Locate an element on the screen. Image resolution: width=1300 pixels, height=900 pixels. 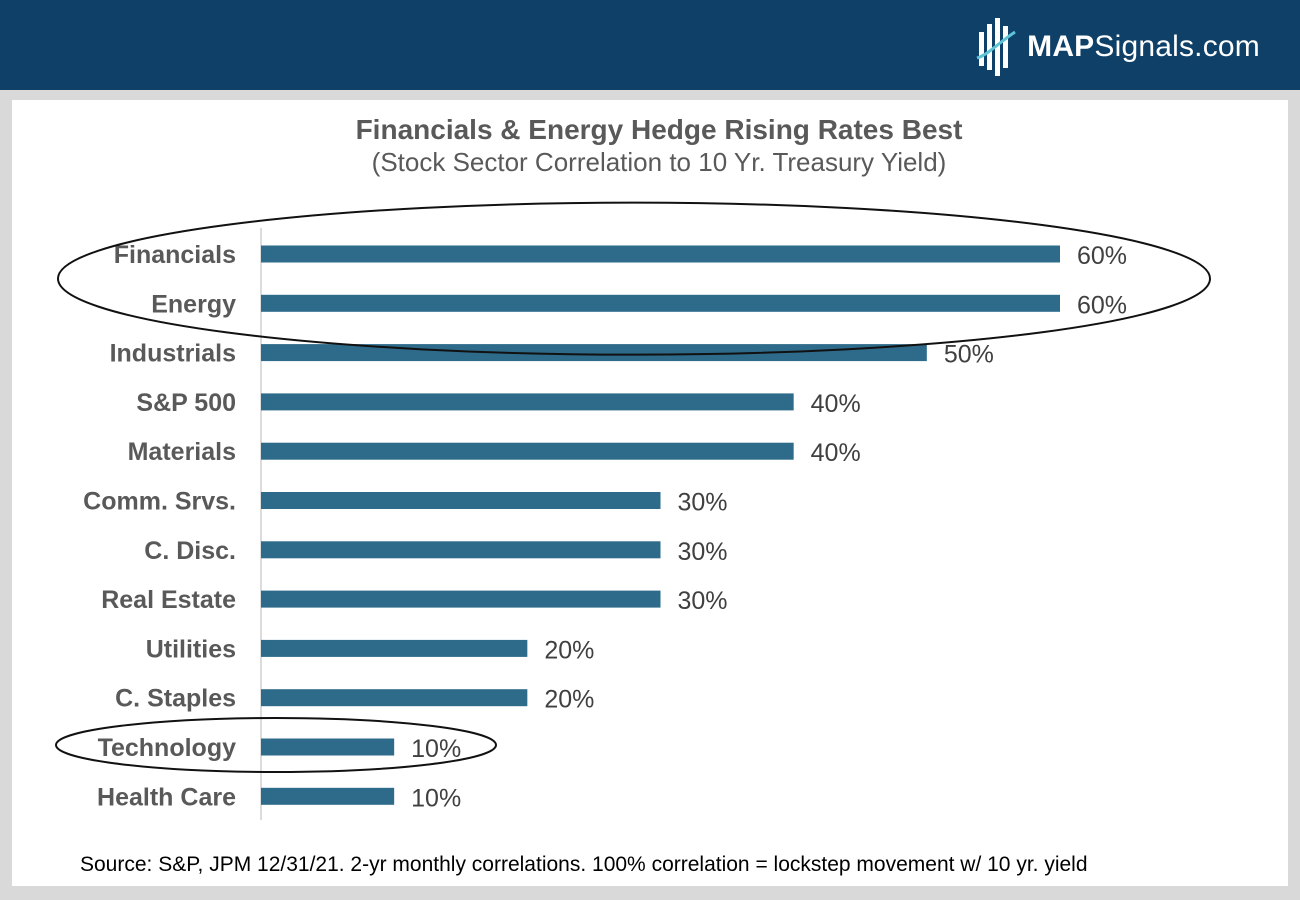
category-label: Real Estate is located at coordinates (168, 600).